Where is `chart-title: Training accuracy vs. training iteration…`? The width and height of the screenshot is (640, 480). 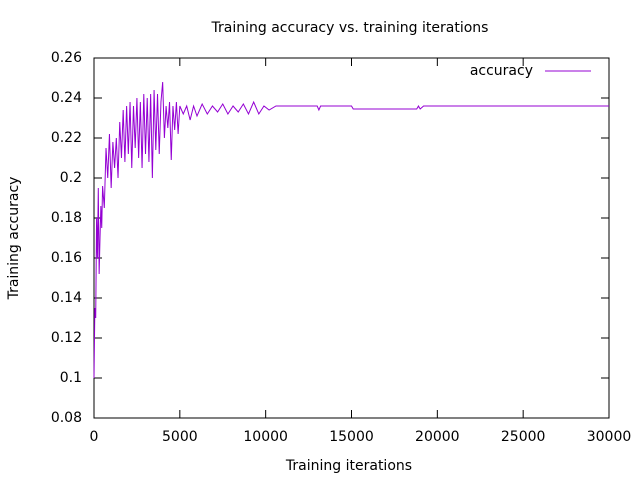
chart-title: Training accuracy vs. training iteration… is located at coordinates (350, 28).